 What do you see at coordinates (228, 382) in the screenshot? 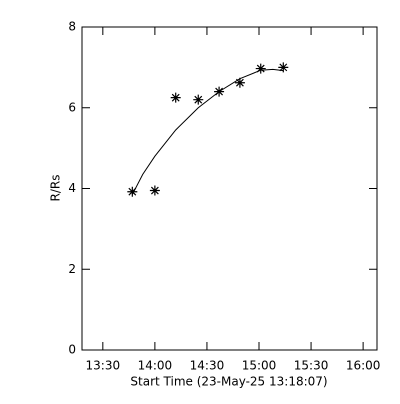
I see `x-axis-label: Start Time (23-May-25 13:18:07)` at bounding box center [228, 382].